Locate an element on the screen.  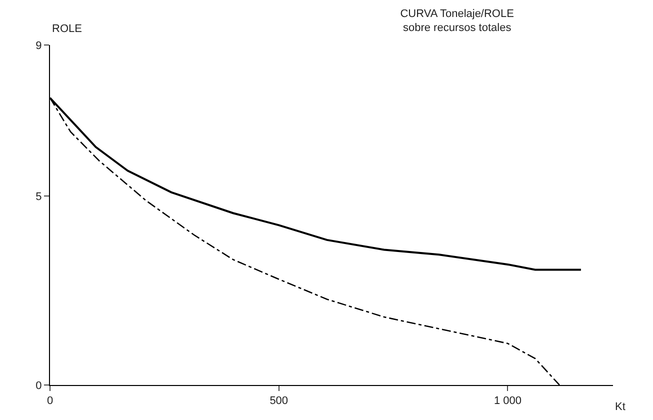
chart-title: CURVA Tonelaje/ROLE sobre recursos totales is located at coordinates (457, 21).